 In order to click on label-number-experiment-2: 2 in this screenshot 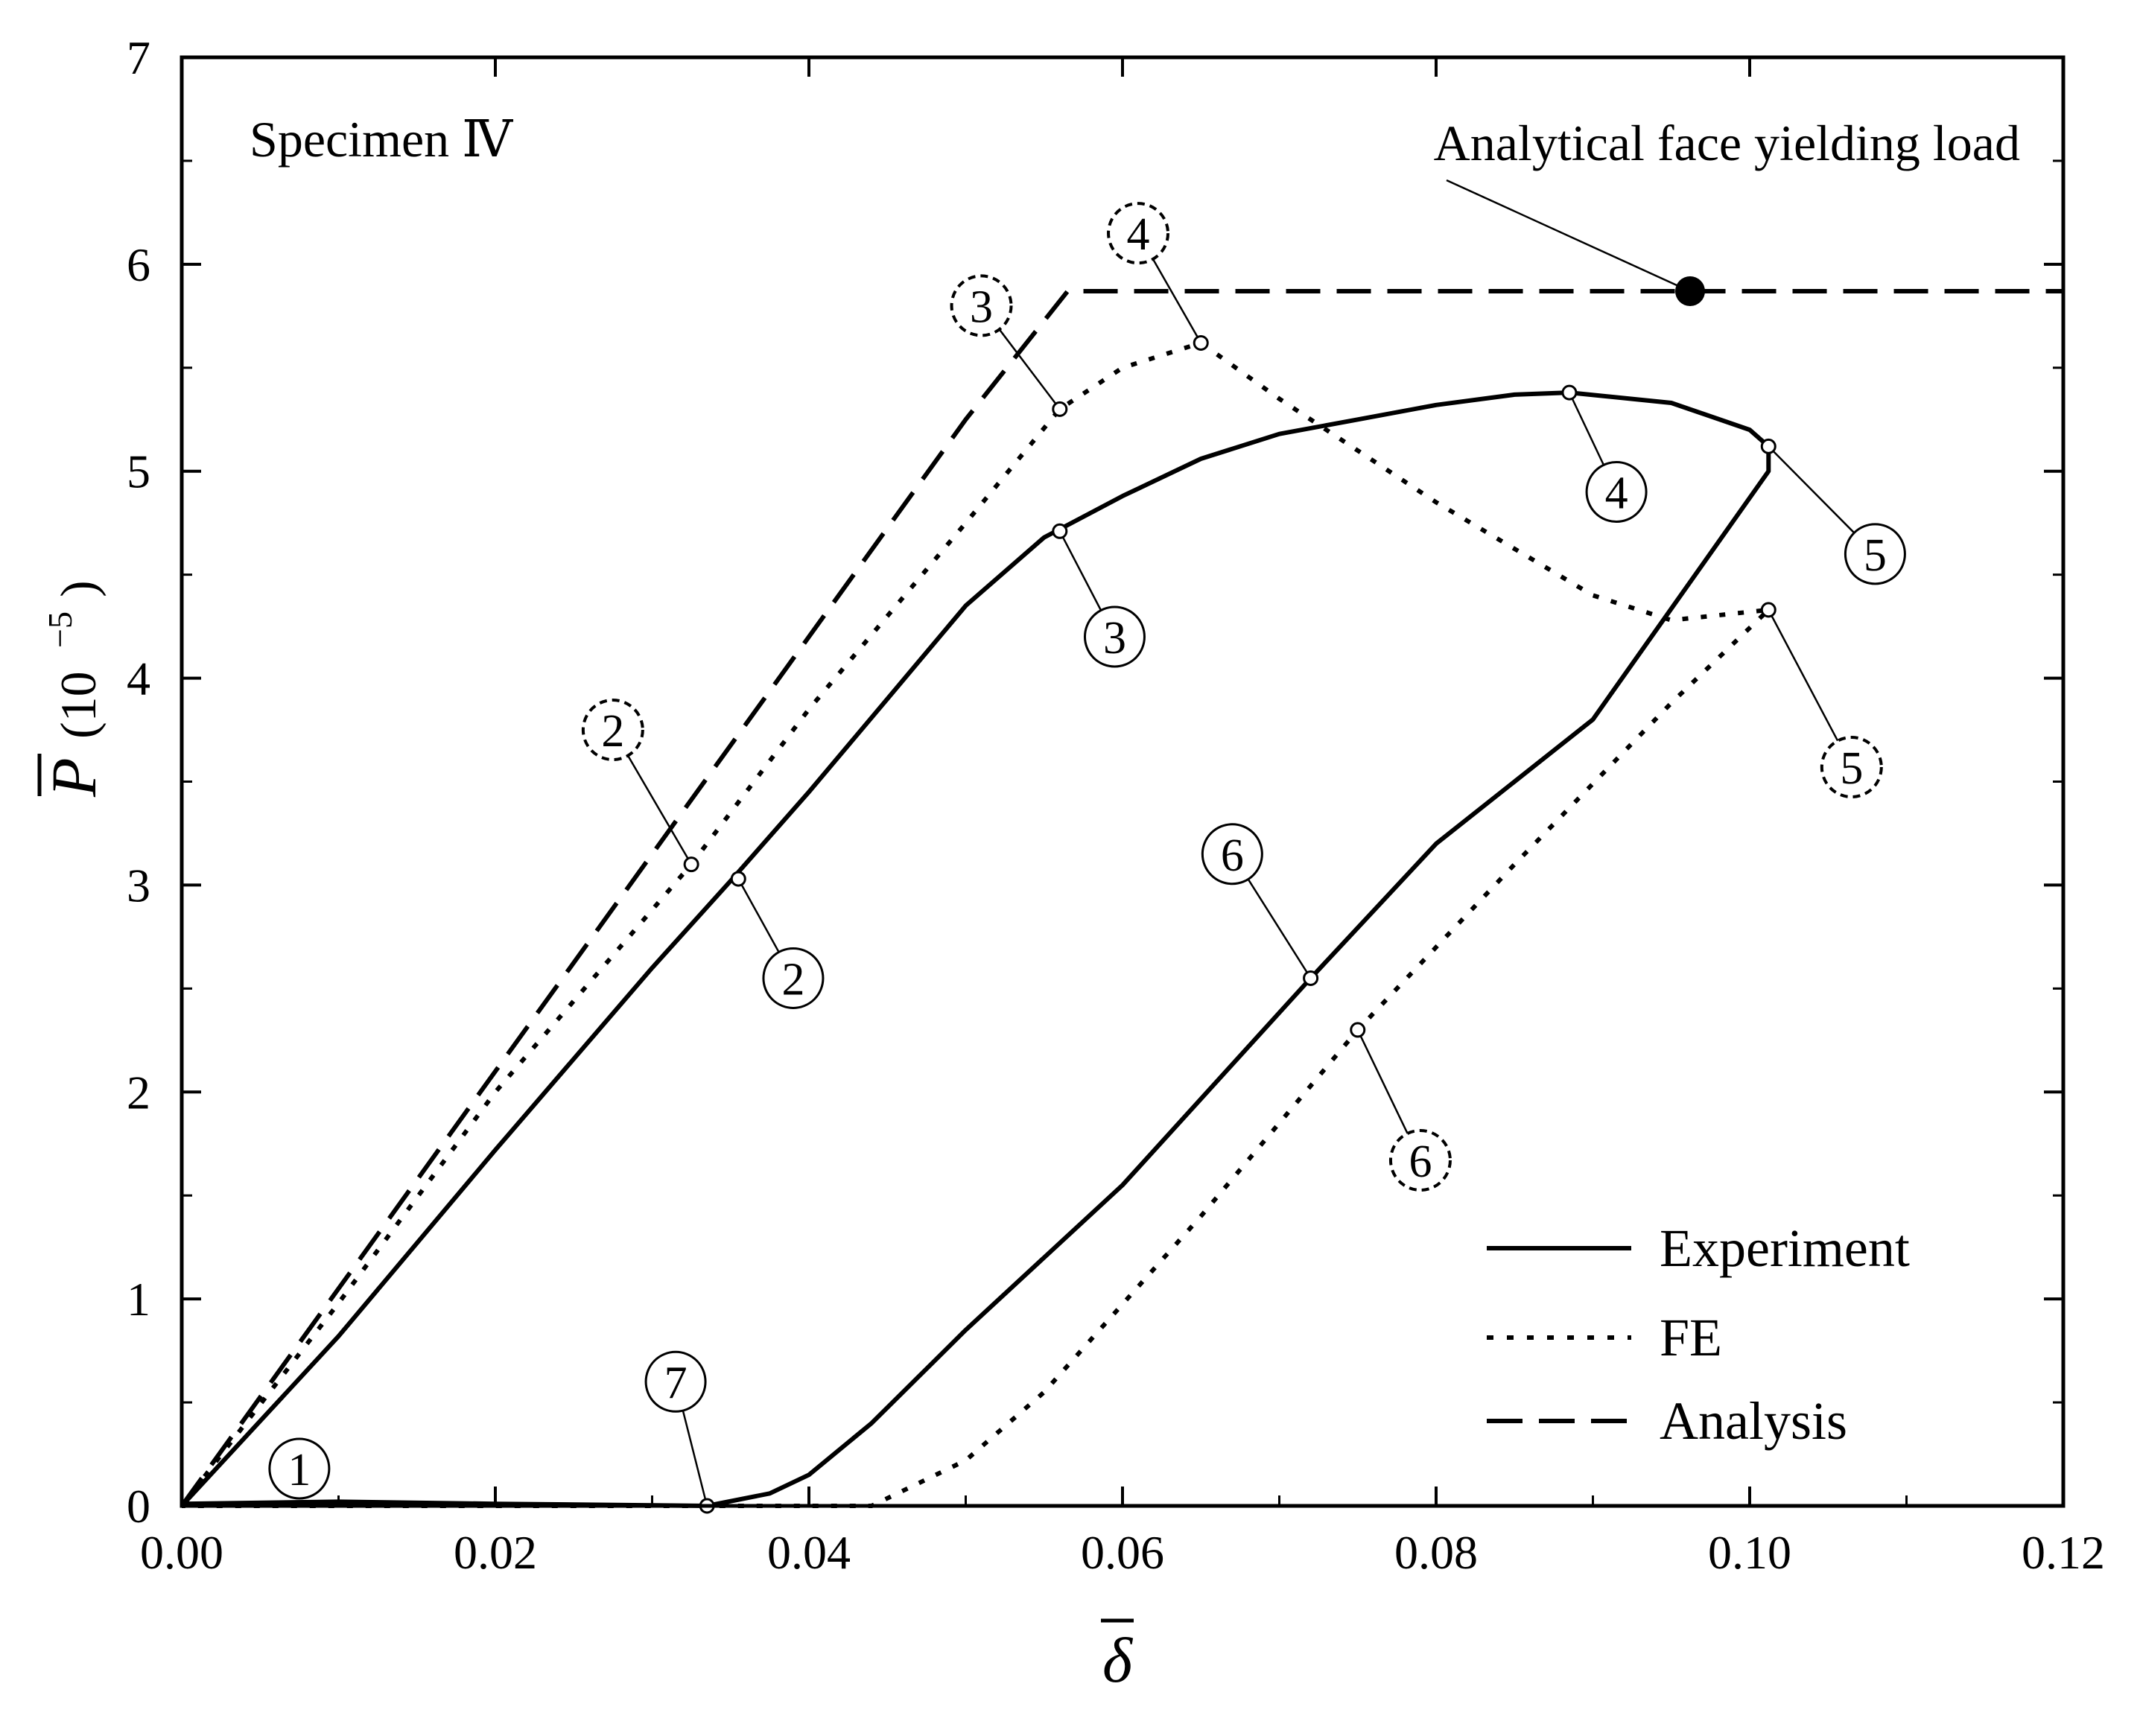, I will do `click(792, 979)`.